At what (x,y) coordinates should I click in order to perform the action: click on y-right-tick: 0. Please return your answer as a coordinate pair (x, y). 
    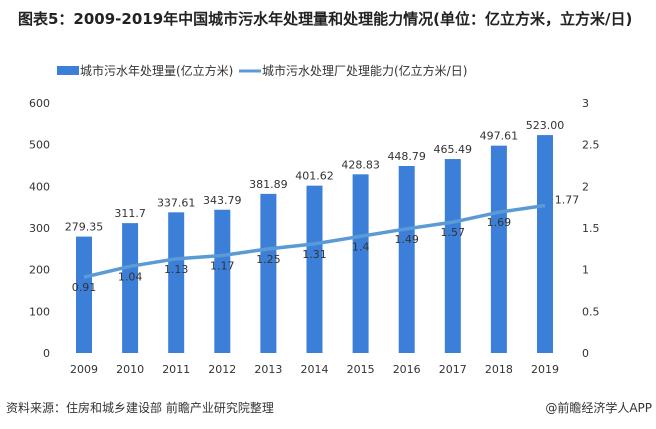
    Looking at the image, I should click on (585, 353).